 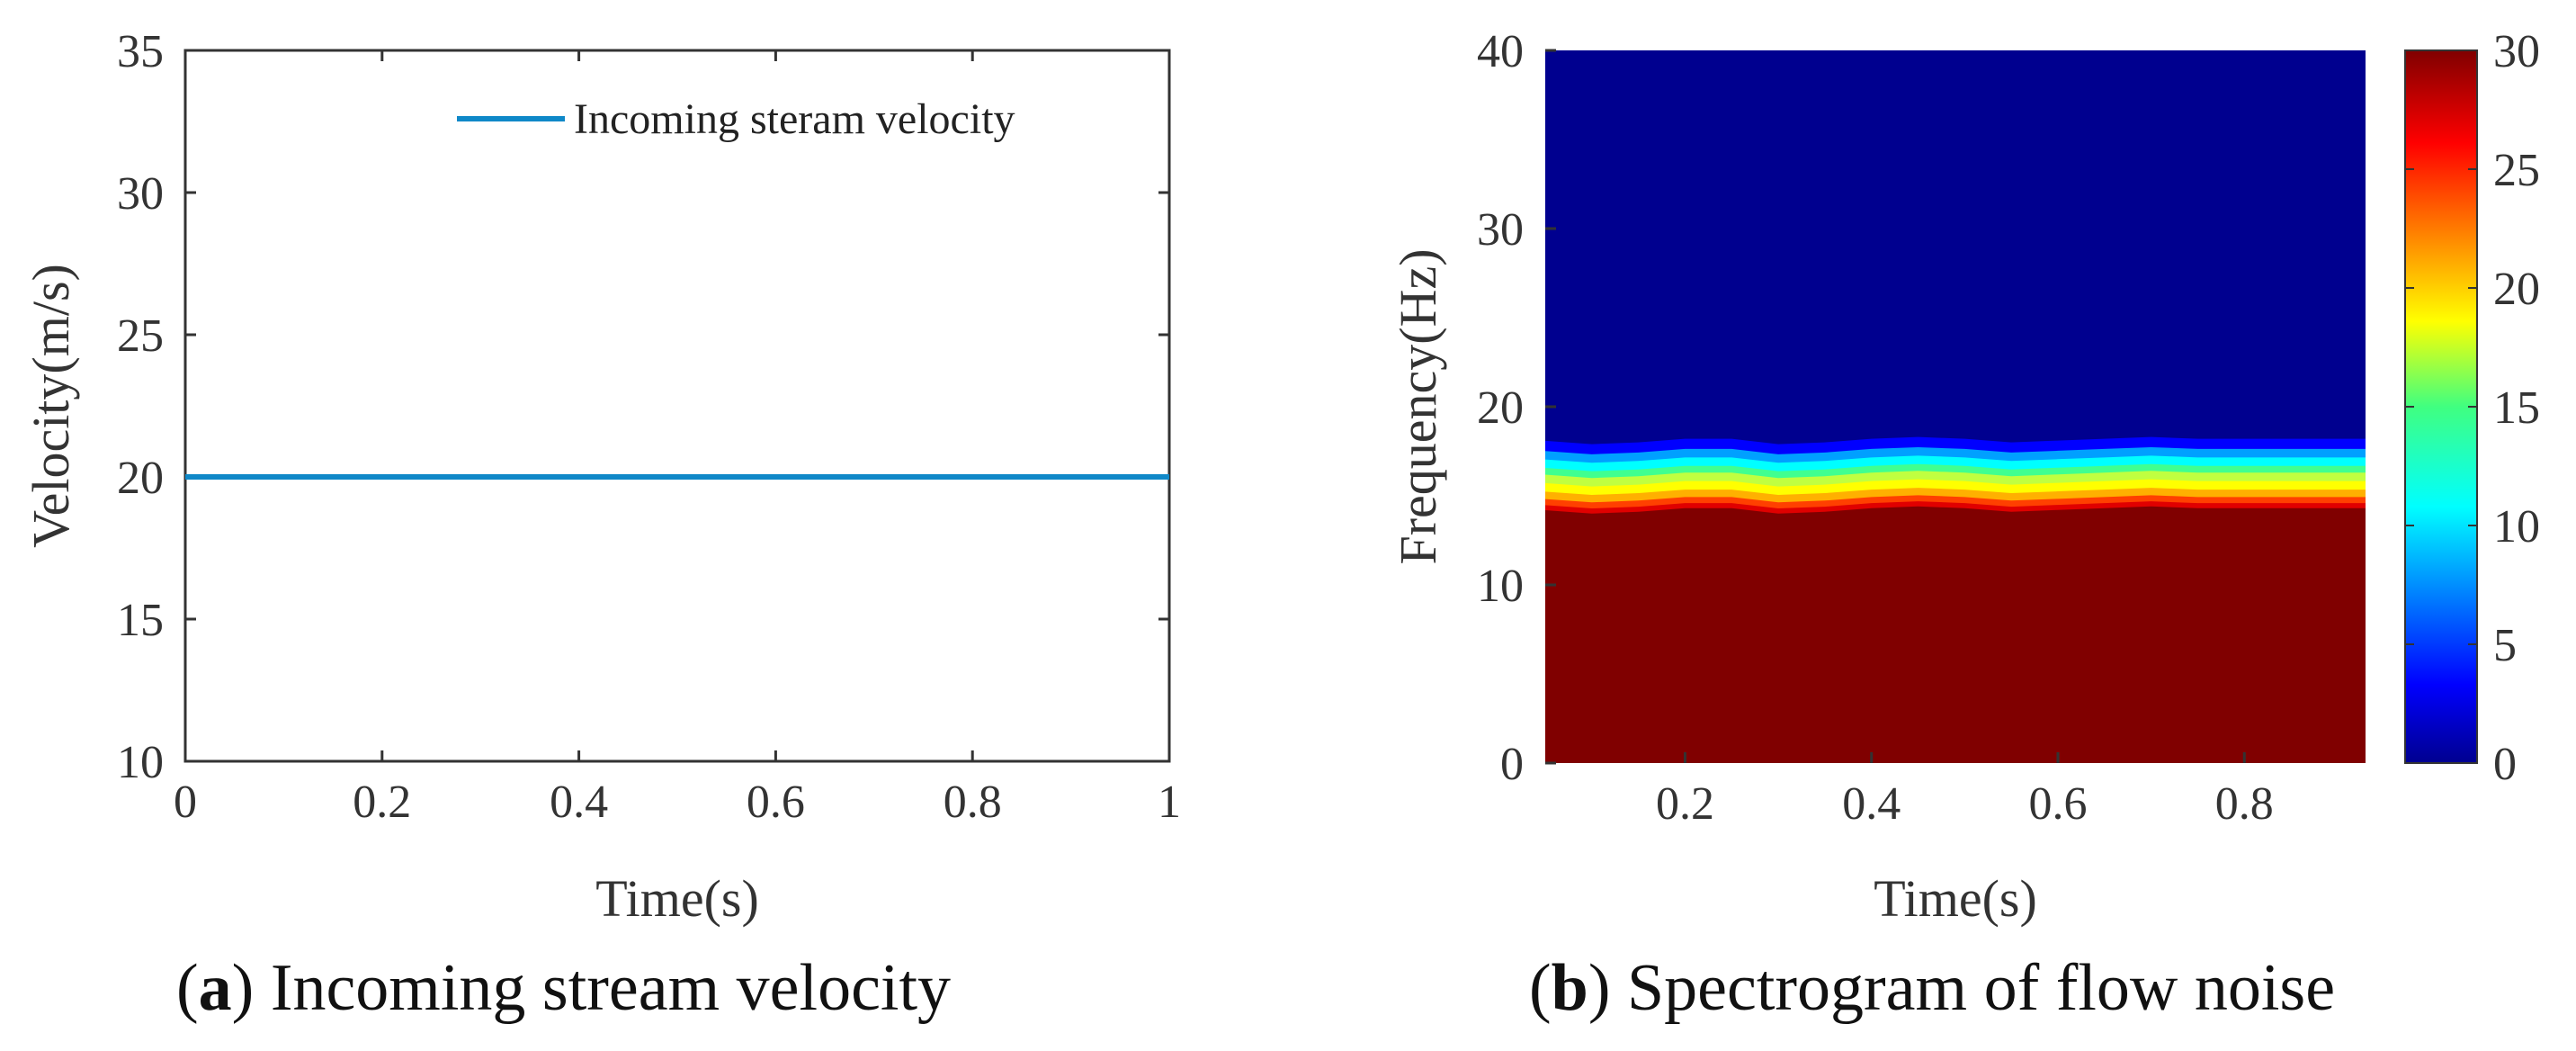 I want to click on caption-b-letter: b, so click(x=1569, y=988).